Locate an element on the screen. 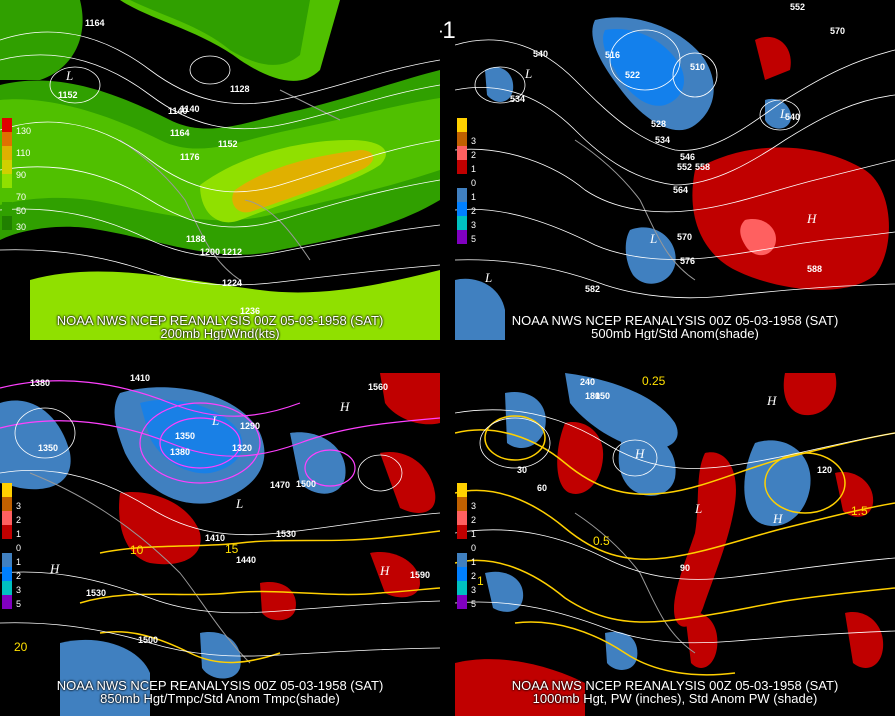 This screenshot has width=895, height=716. contour-label: 90 is located at coordinates (685, 568).